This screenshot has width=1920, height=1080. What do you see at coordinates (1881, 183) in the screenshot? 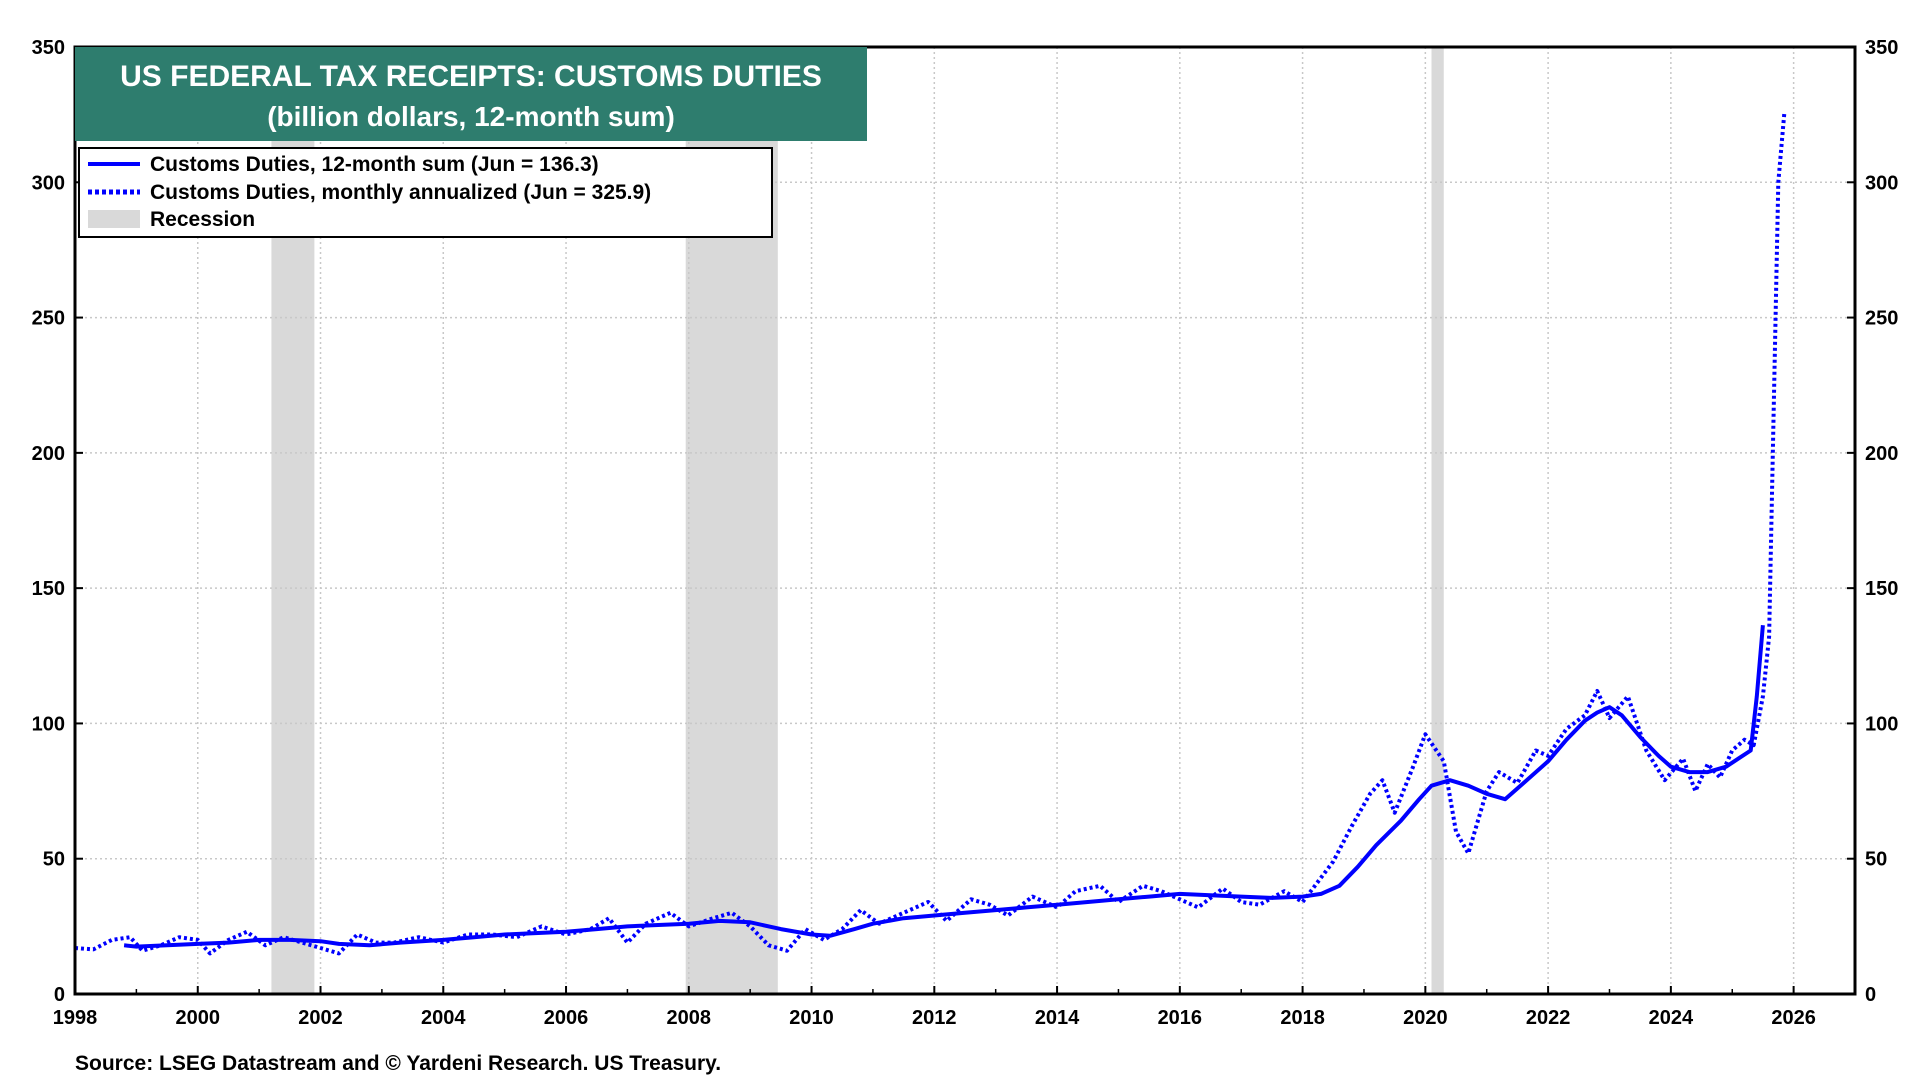
I see `y-tick-label-right-300: 300` at bounding box center [1881, 183].